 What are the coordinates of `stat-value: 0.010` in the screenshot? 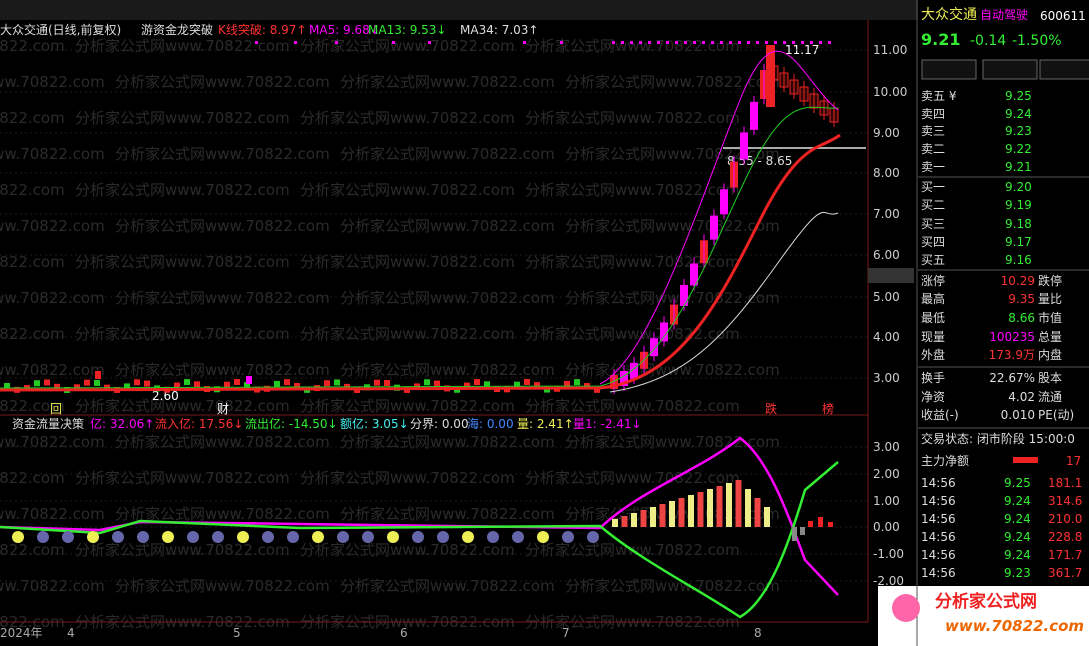 It's located at (1017, 415).